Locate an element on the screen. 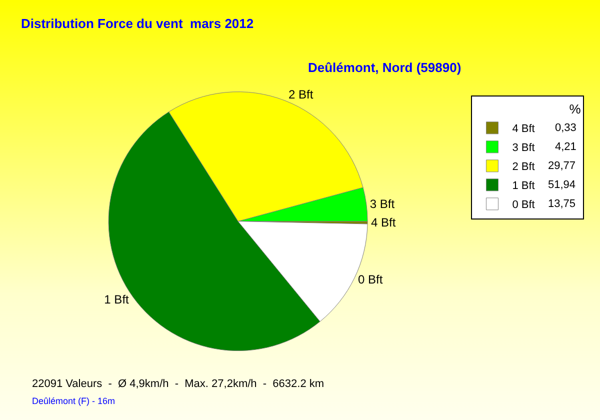 The width and height of the screenshot is (600, 420). chart-title: Distribution Force du vent mars 2012 is located at coordinates (137, 23).